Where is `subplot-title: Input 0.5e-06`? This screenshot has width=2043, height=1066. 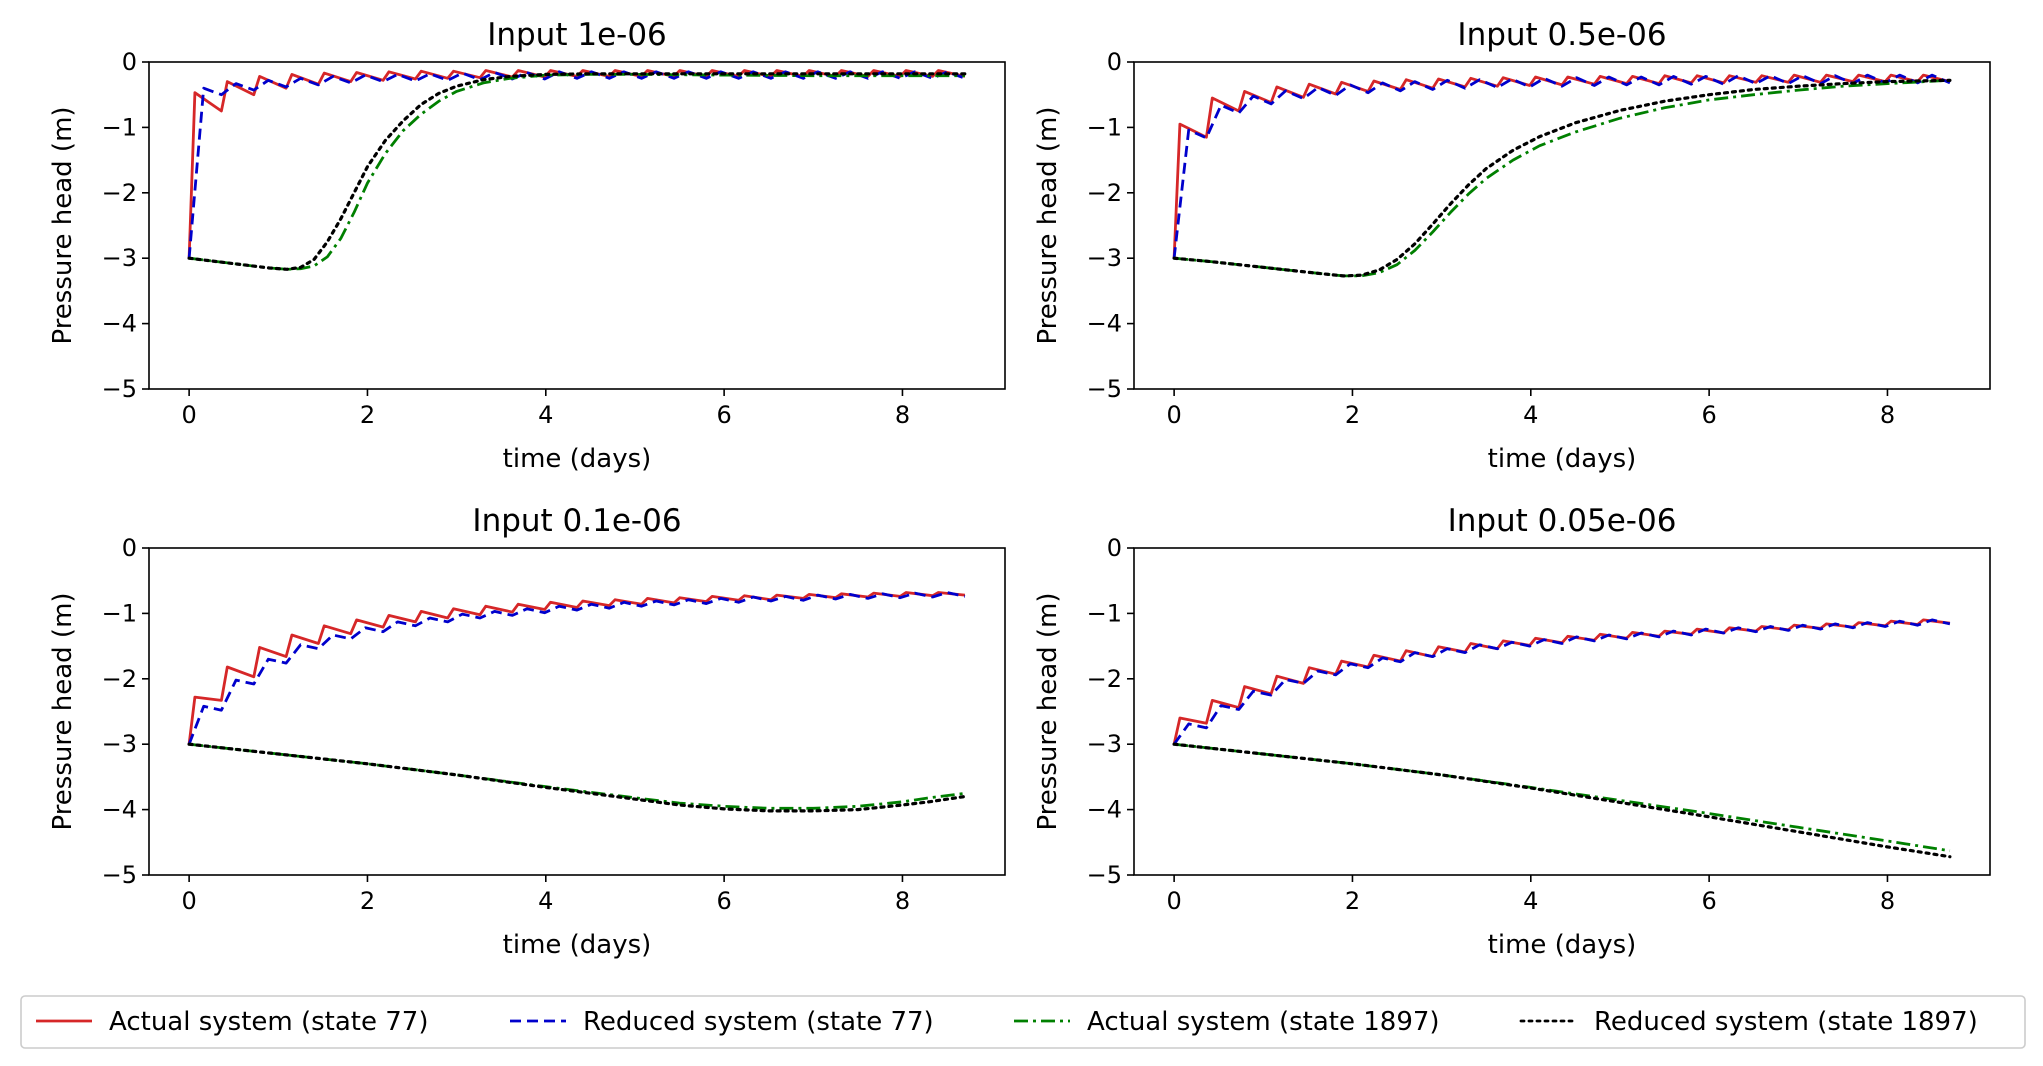
subplot-title: Input 0.5e-06 is located at coordinates (1561, 35).